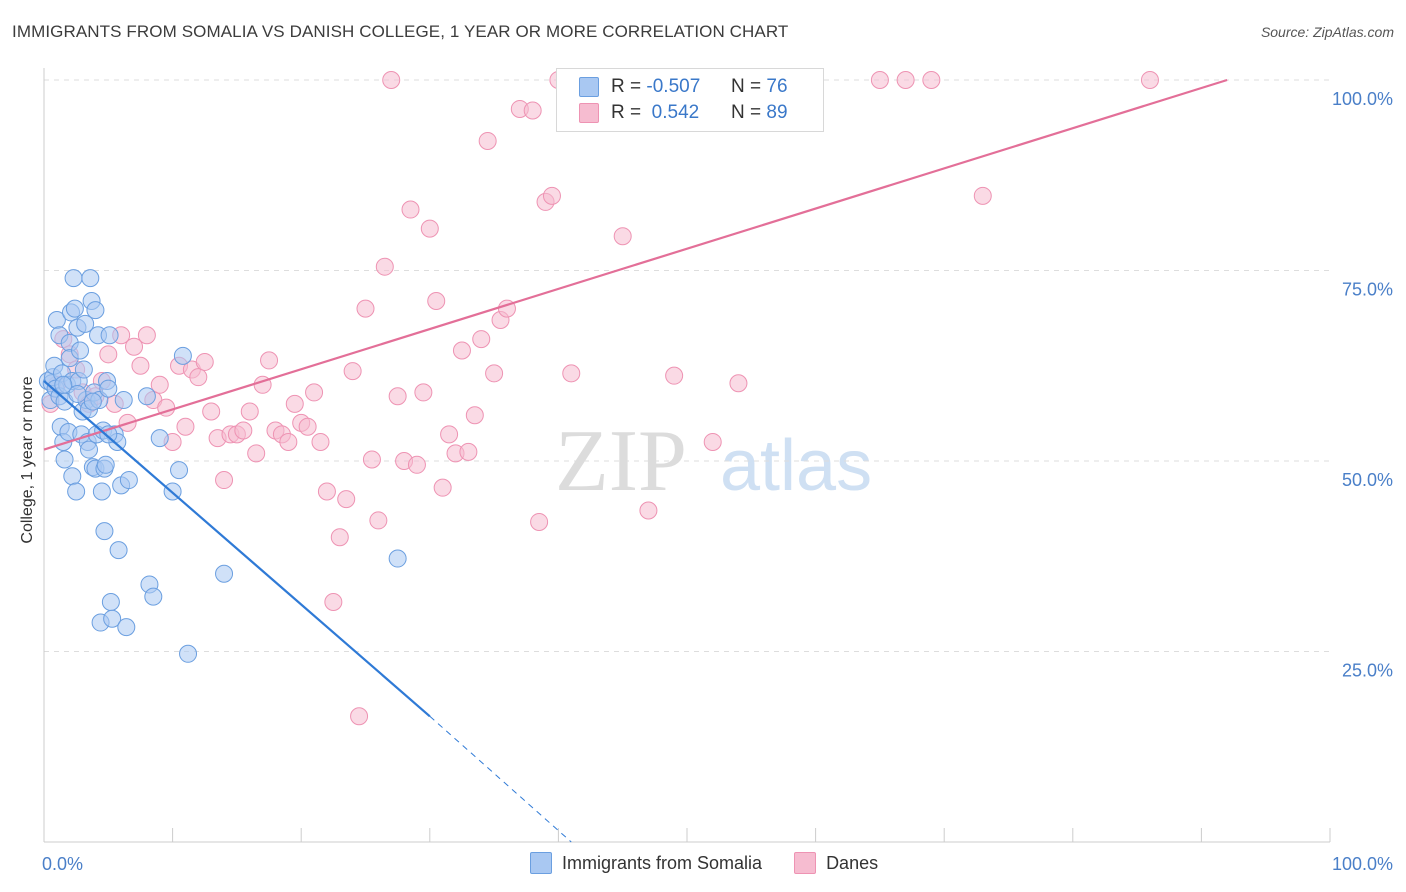 The width and height of the screenshot is (1406, 892). I want to click on somalia-swatch, so click(589, 87).